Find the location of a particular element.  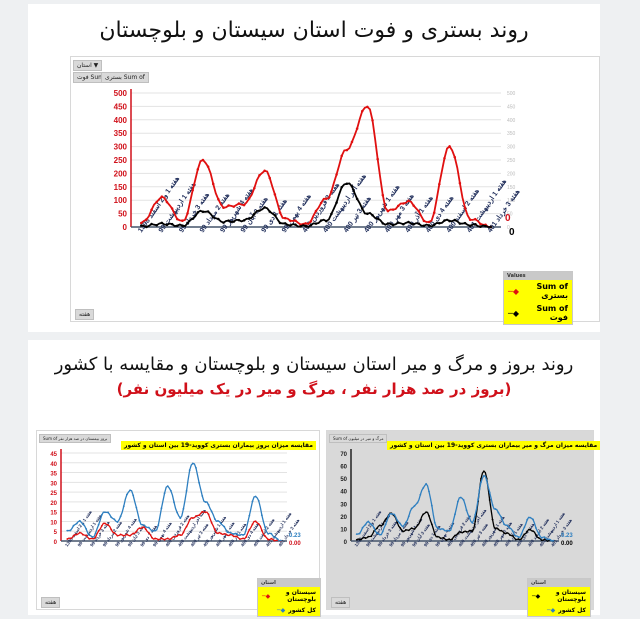

svg-text: 5 is located at coordinates (56, 533).